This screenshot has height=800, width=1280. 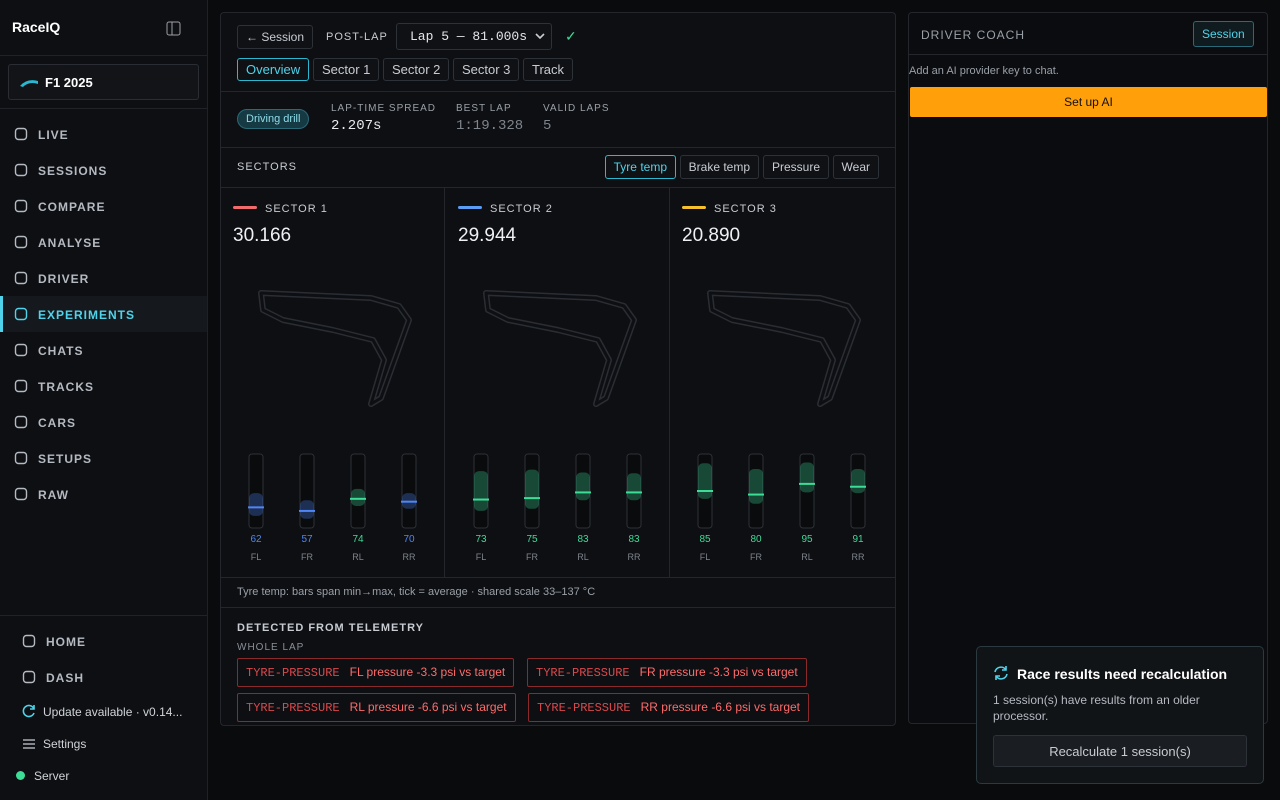 I want to click on tyre-value: 95, so click(x=807, y=539).